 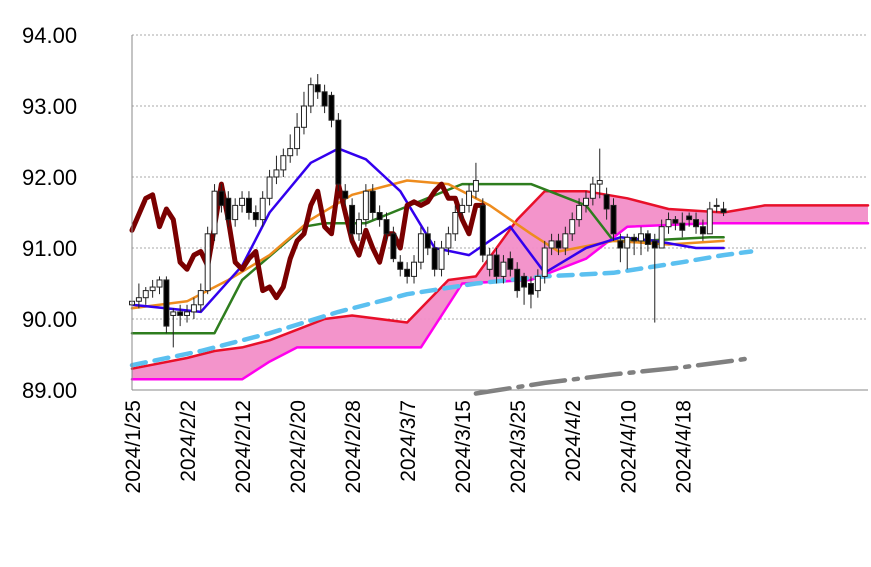 I want to click on x-tick-label: 2024/4/18, so click(x=683, y=446).